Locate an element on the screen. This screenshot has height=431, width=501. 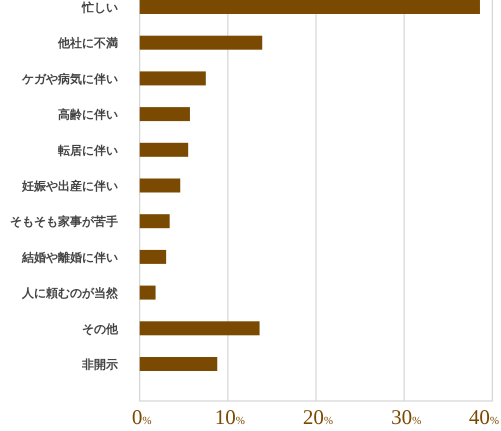
y-tick-label: 妊娠や出産に伴い is located at coordinates (69, 186).